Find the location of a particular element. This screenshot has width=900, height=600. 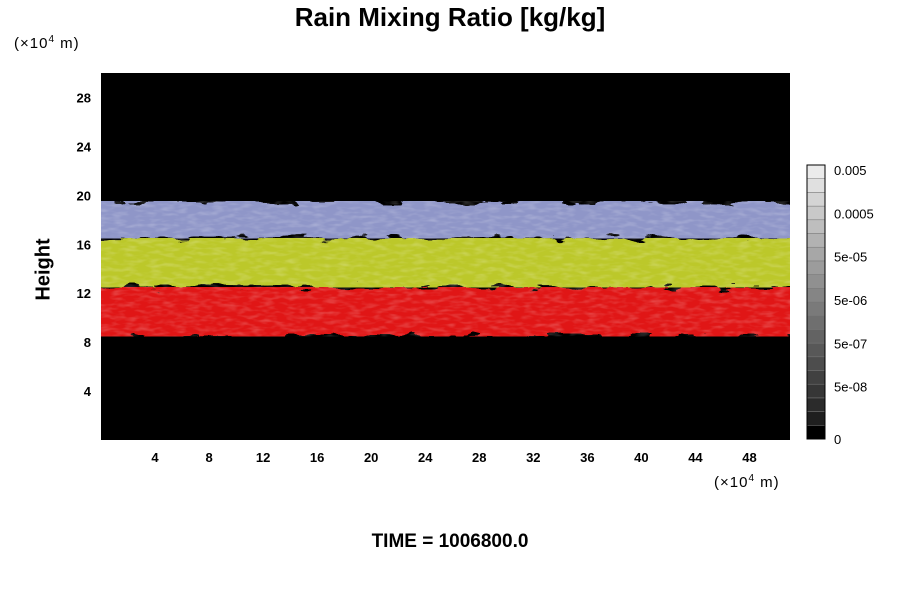

y-axis-unit: (×104 m) is located at coordinates (47, 43).